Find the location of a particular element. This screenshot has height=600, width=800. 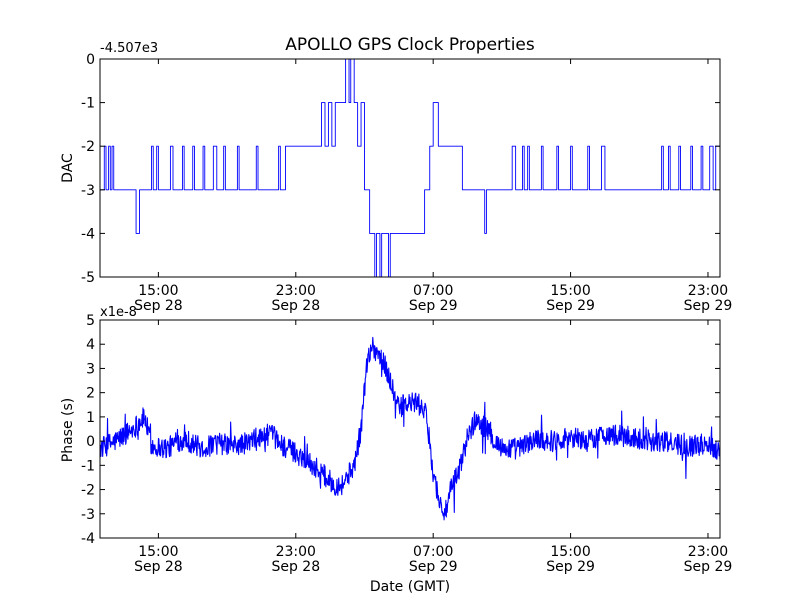

dac-y-tick-label: -5 is located at coordinates (88, 278).